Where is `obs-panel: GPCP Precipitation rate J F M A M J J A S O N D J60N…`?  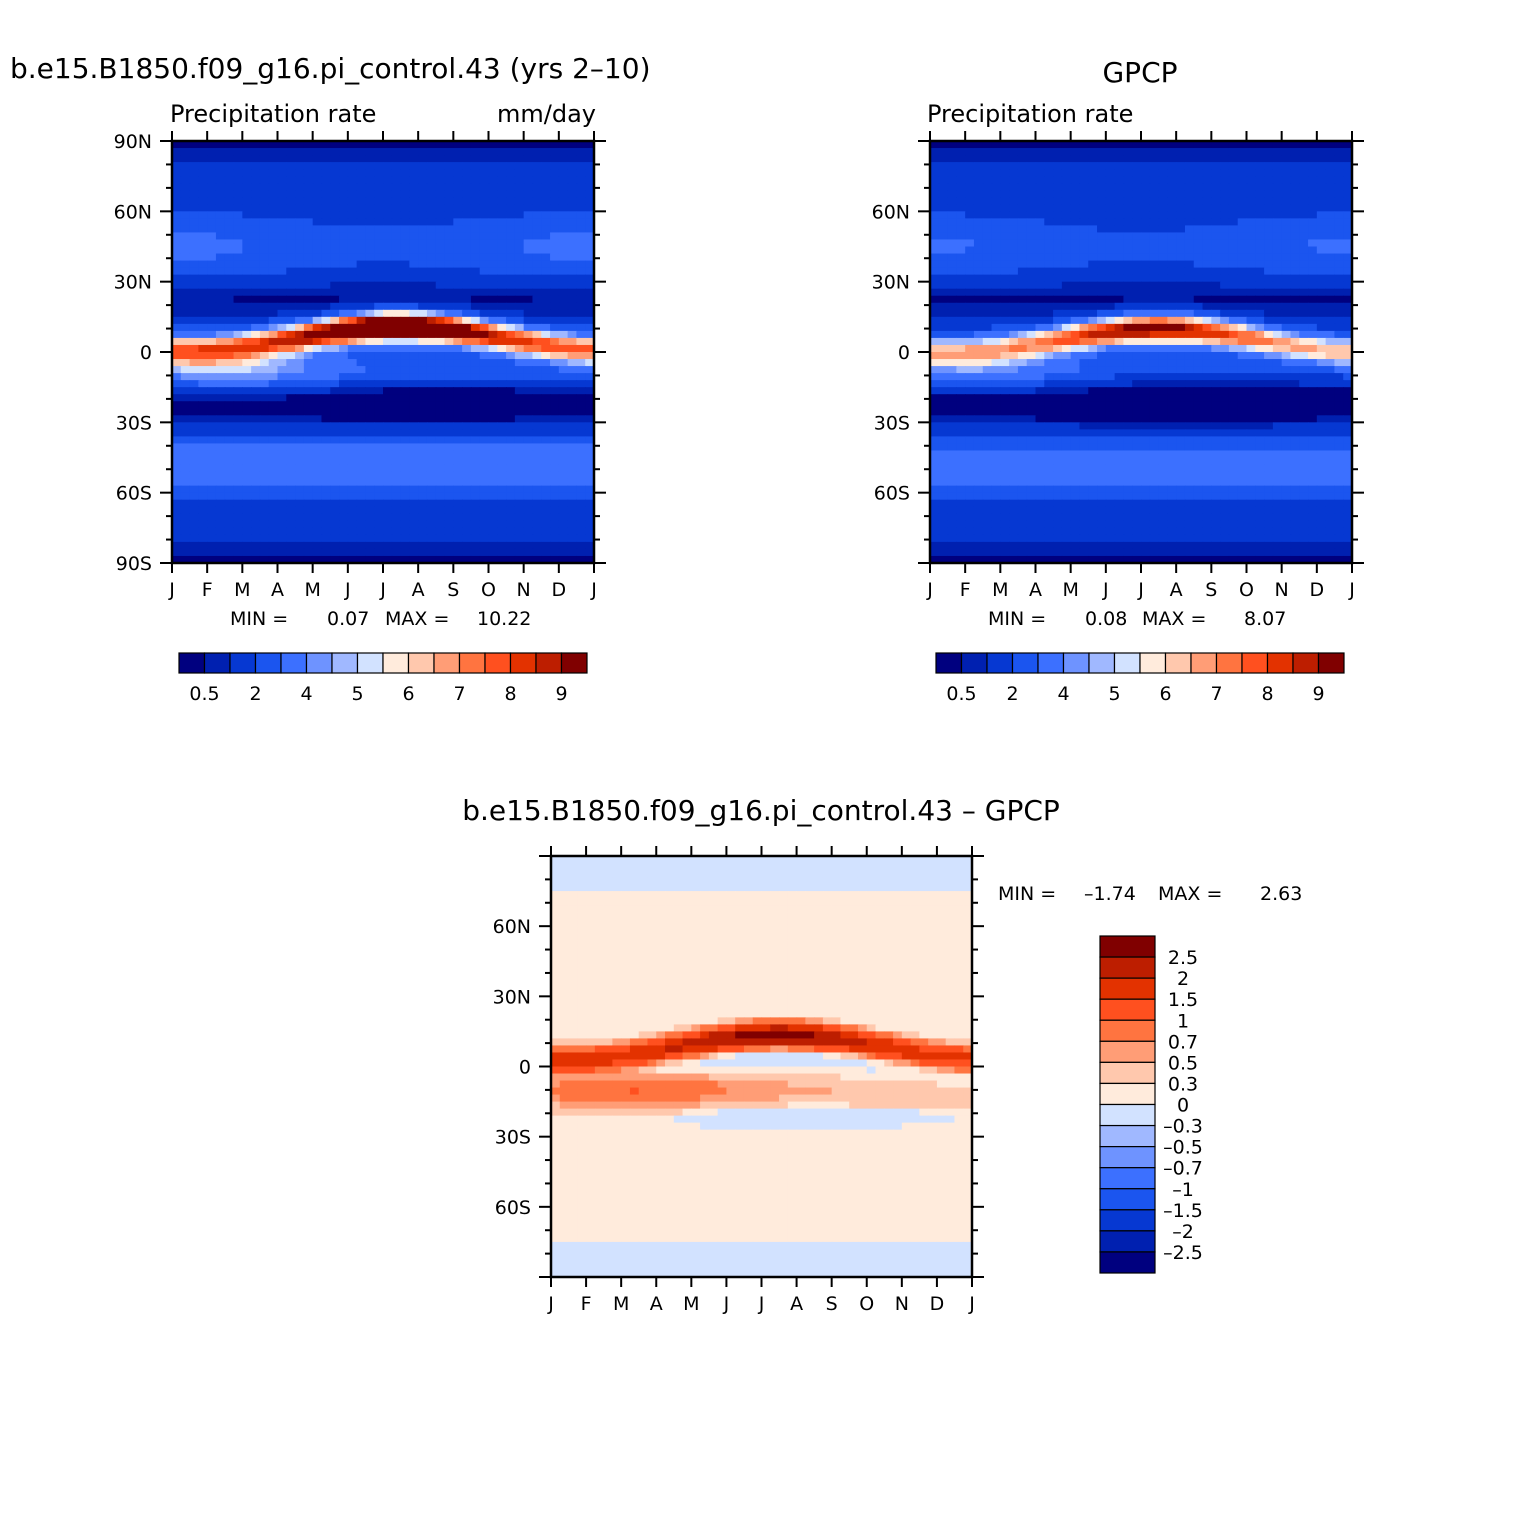 obs-panel: GPCP Precipitation rate J F M A M J J A S O N D J60N… is located at coordinates (1118, 380).